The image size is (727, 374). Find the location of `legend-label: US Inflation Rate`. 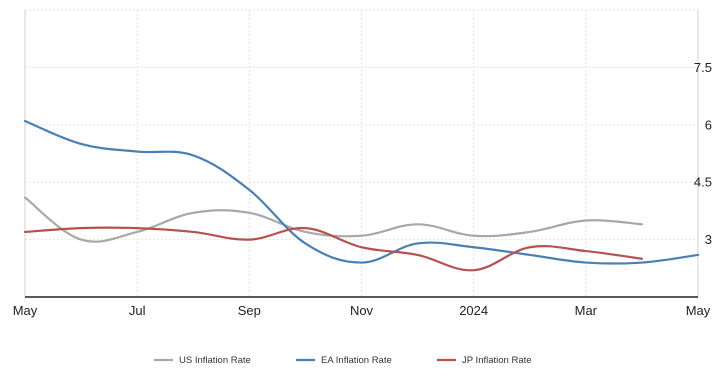

legend-label: US Inflation Rate is located at coordinates (215, 360).